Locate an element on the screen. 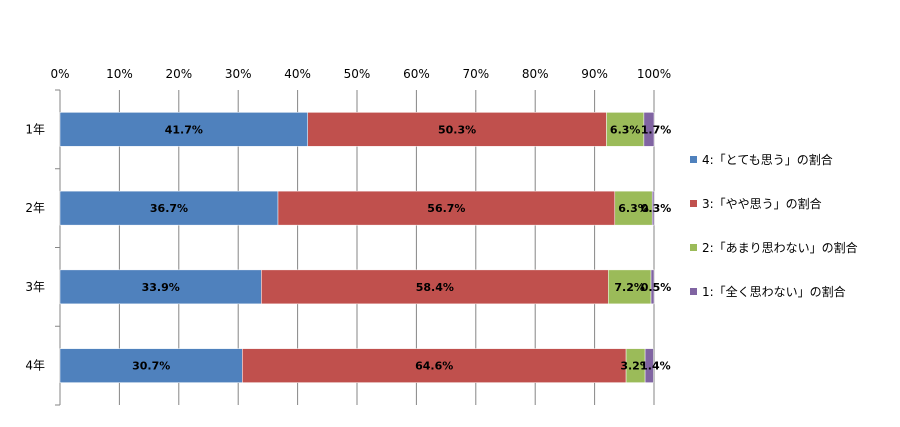  x-tick-label: 30% is located at coordinates (238, 74).